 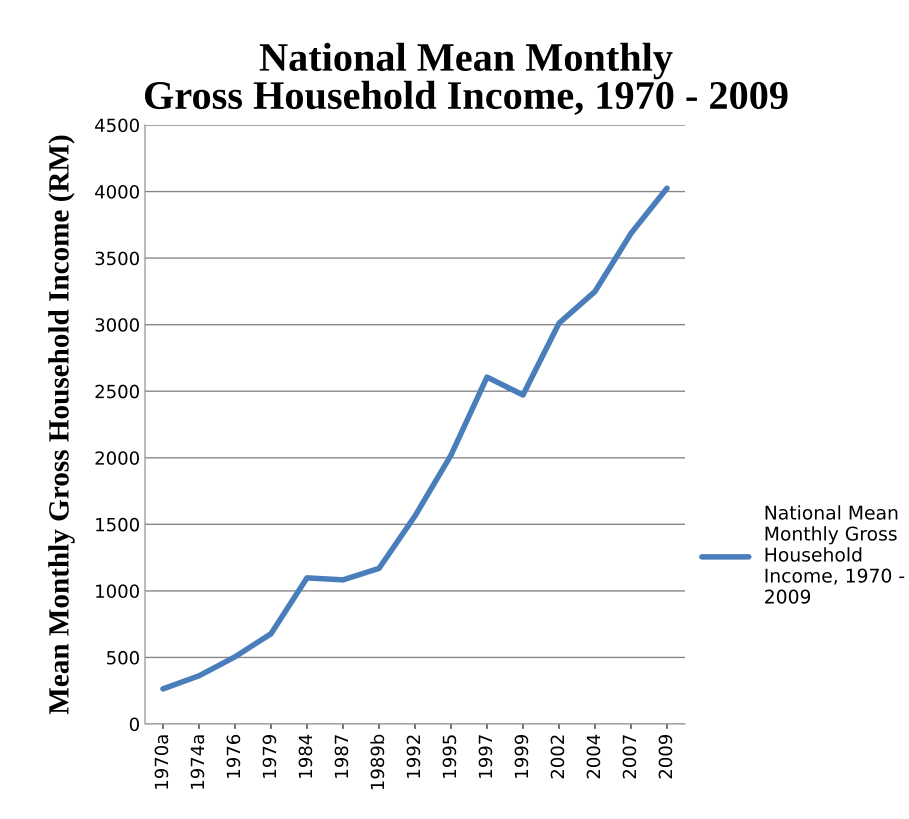 I want to click on x-tick-label: 1987, so click(x=341, y=756).